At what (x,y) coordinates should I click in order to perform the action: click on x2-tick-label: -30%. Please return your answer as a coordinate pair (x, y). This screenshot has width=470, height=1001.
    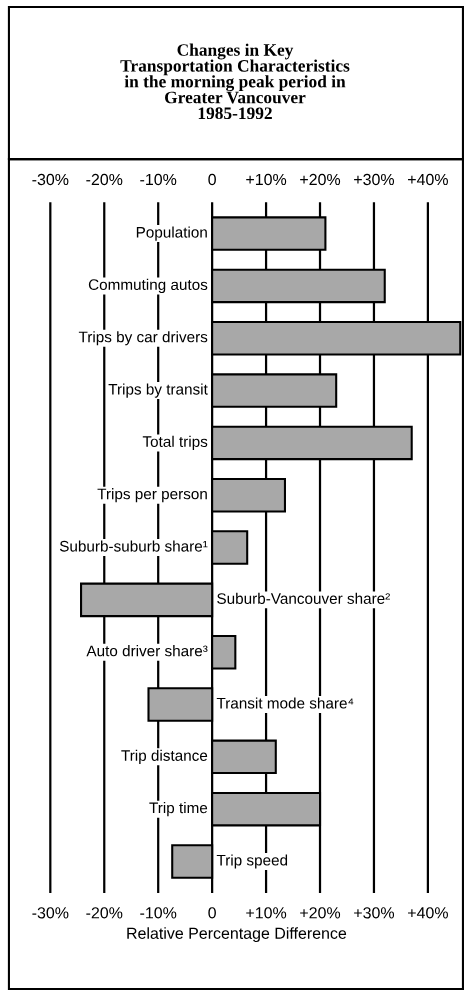
    Looking at the image, I should click on (50, 179).